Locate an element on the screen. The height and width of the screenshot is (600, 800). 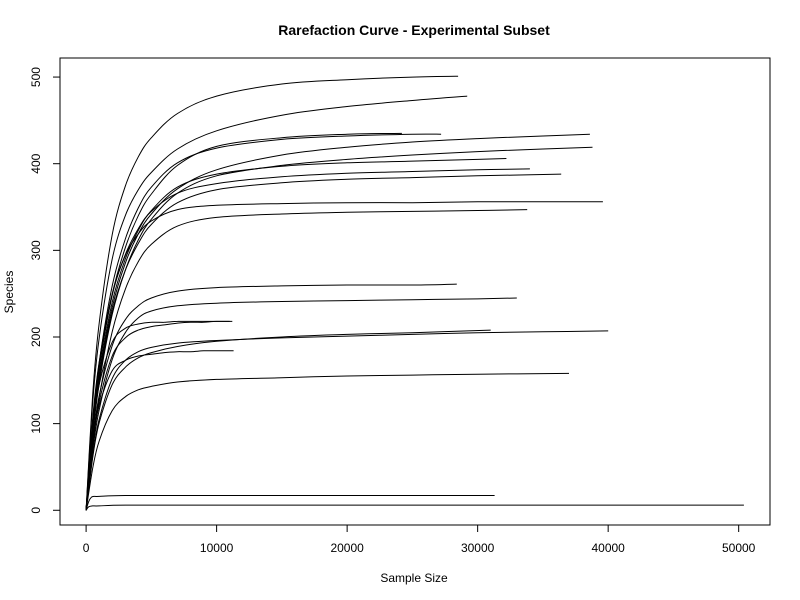
y-tick-label: 0 is located at coordinates (36, 510).